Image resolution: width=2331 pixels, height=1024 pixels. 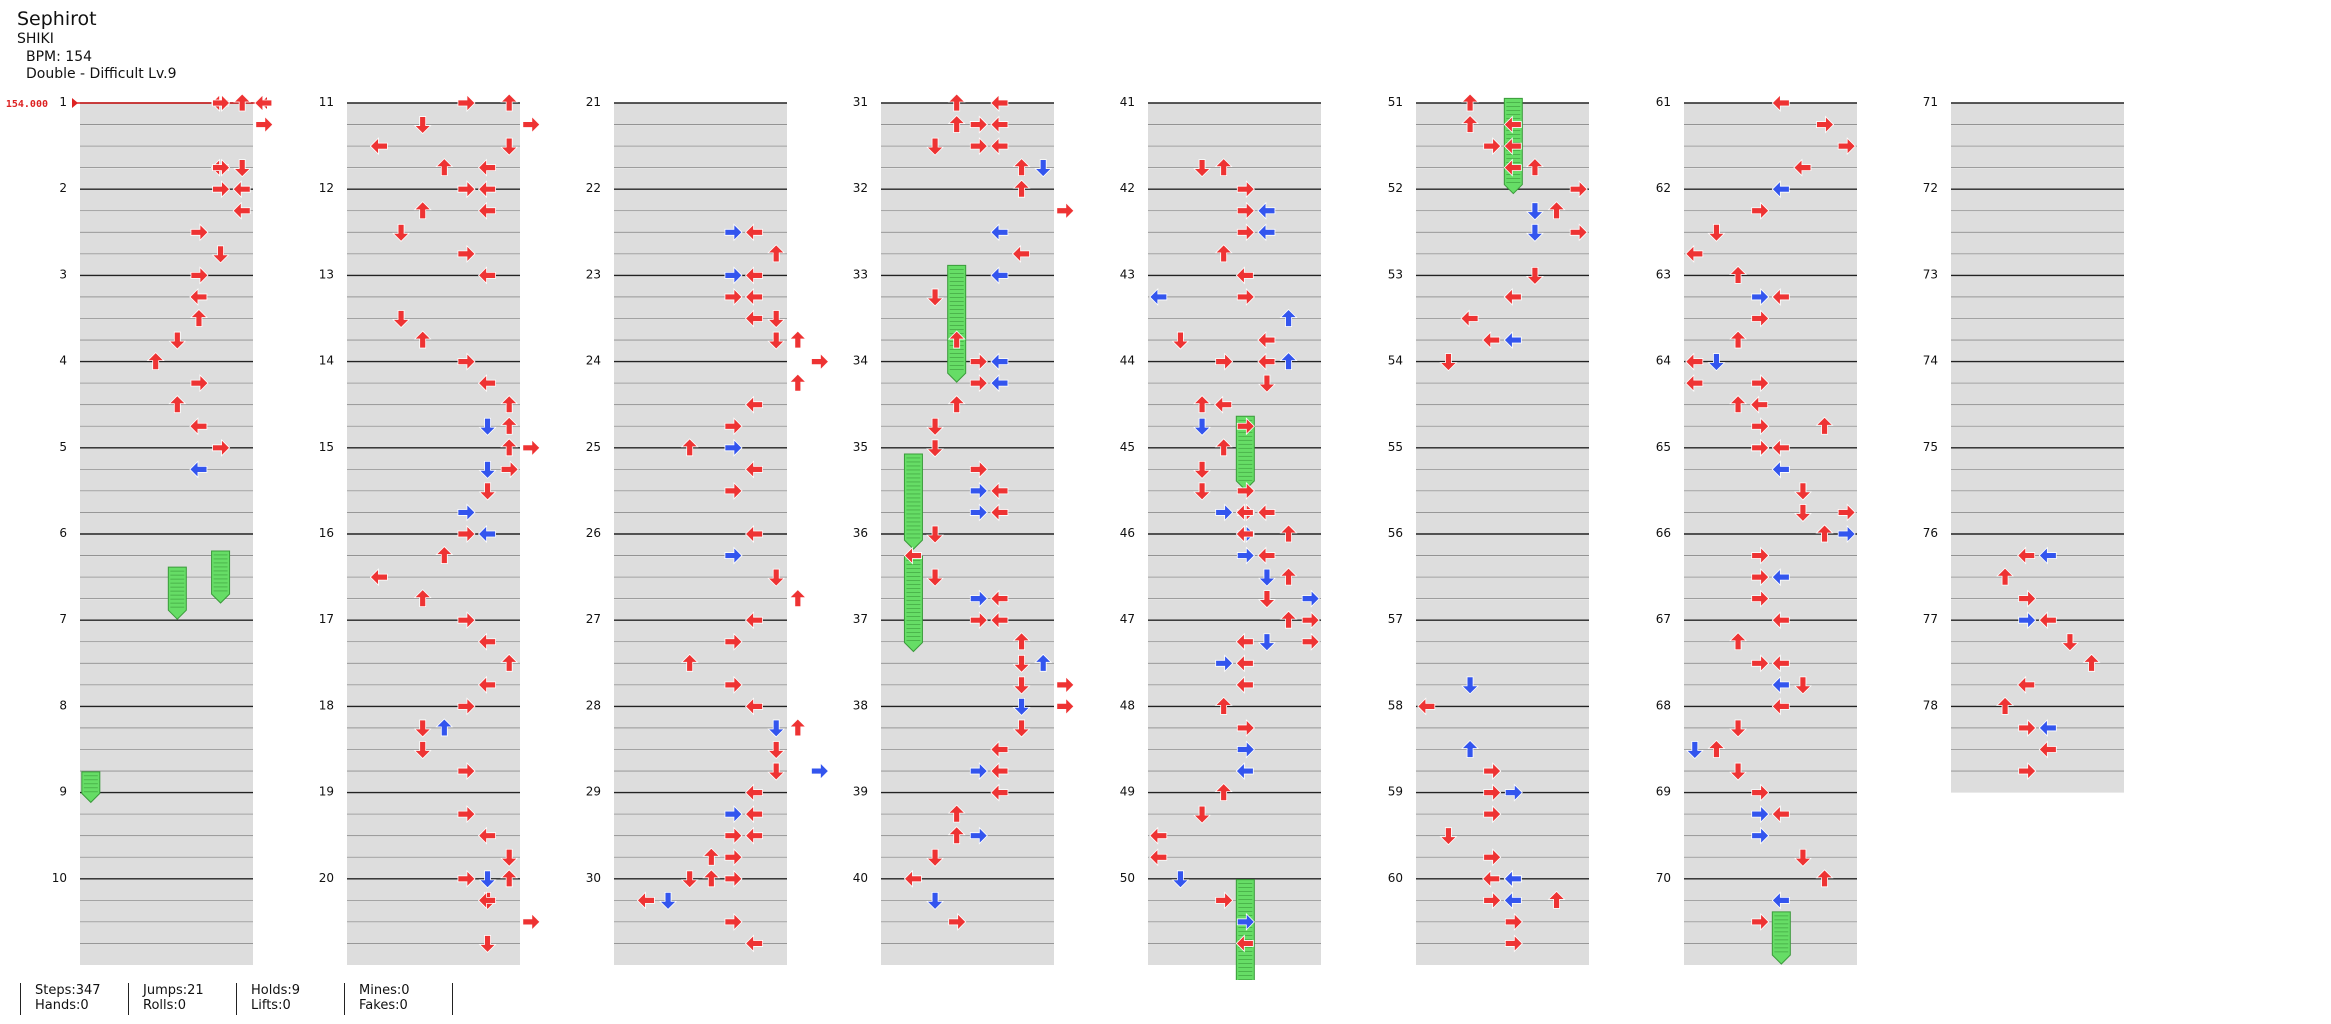 What do you see at coordinates (593, 533) in the screenshot?
I see `measure-number: 26` at bounding box center [593, 533].